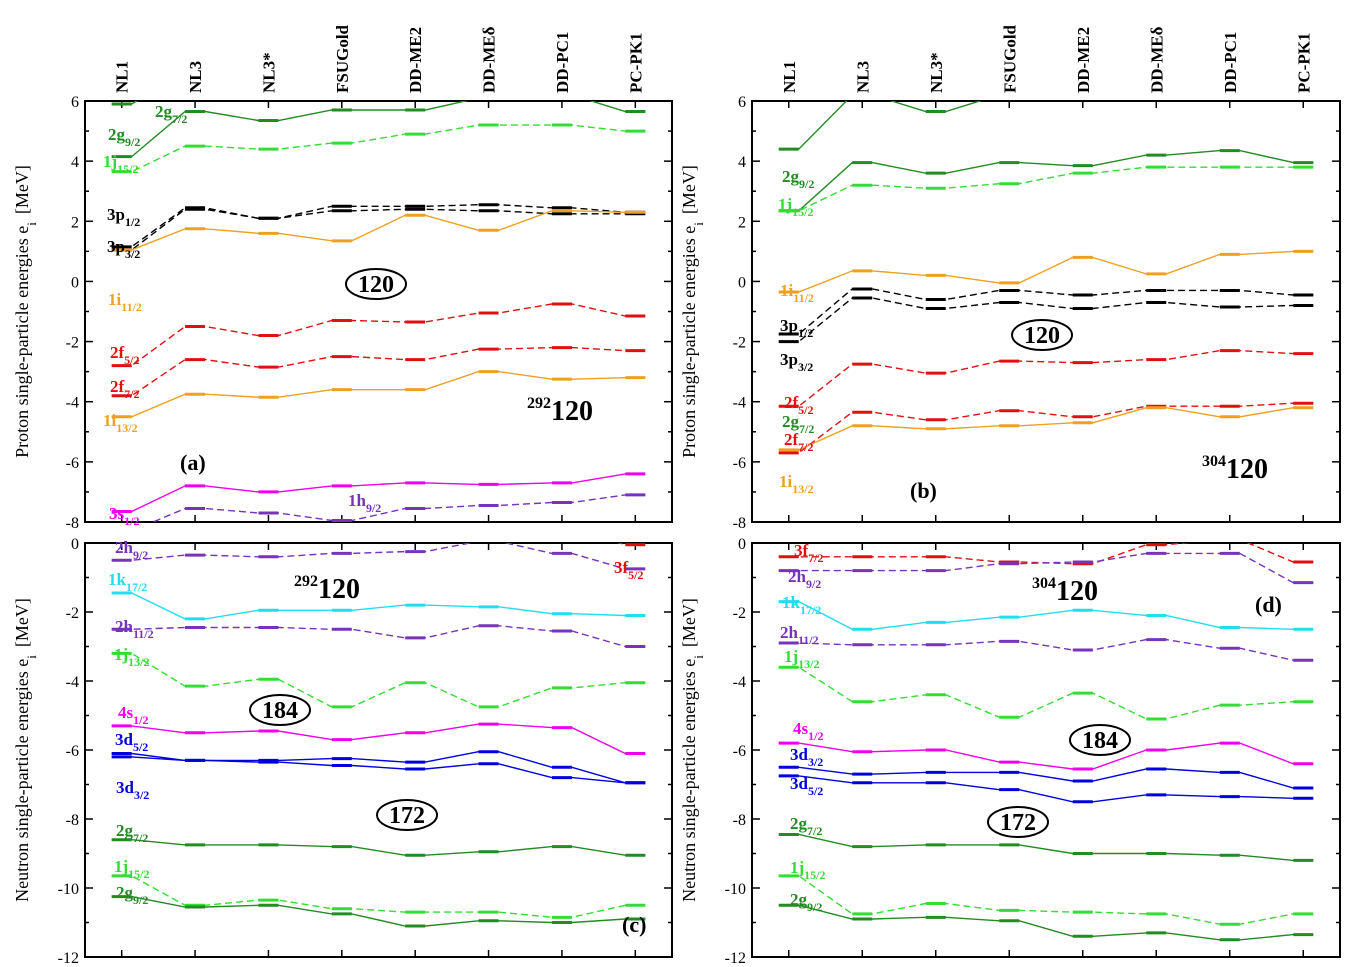 The width and height of the screenshot is (1350, 967). I want to click on orbital-label: 3f7/2, so click(809, 553).